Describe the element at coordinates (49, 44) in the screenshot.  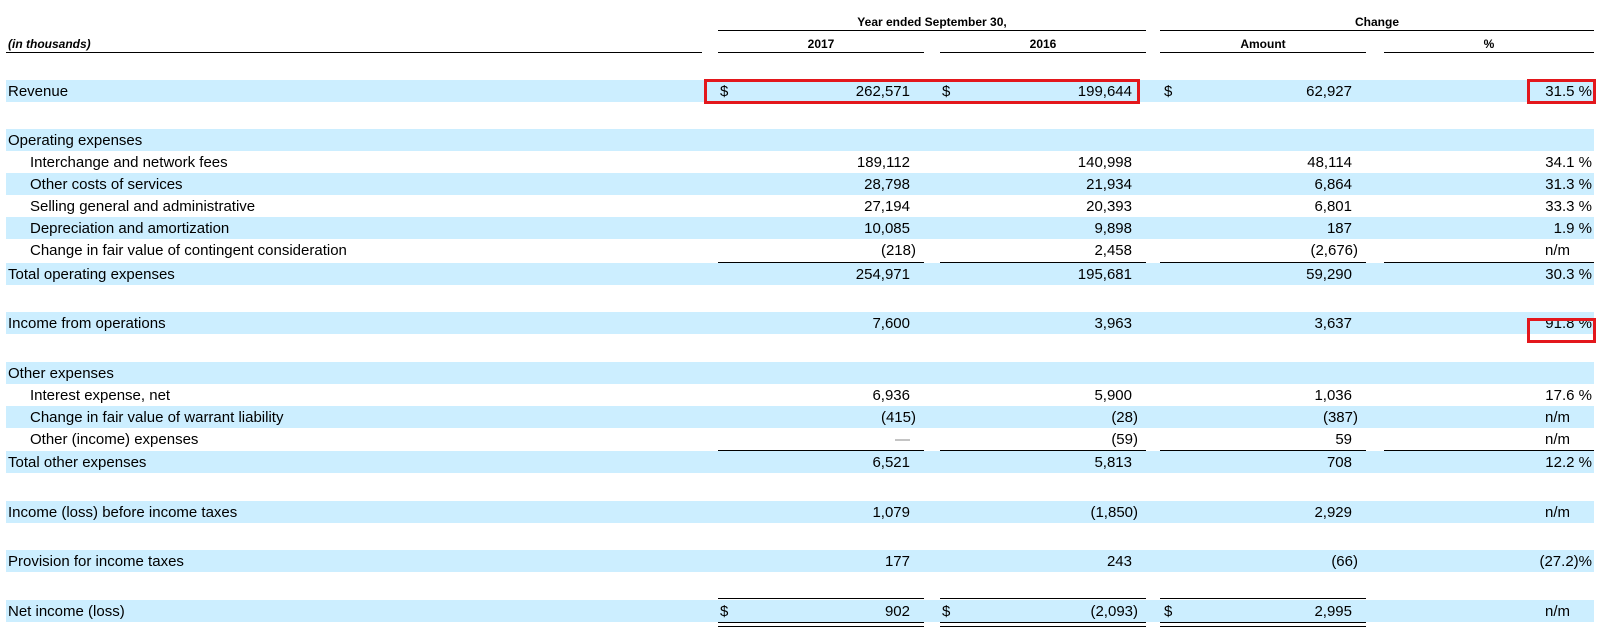
I see `units-note: (in thousands)` at that location.